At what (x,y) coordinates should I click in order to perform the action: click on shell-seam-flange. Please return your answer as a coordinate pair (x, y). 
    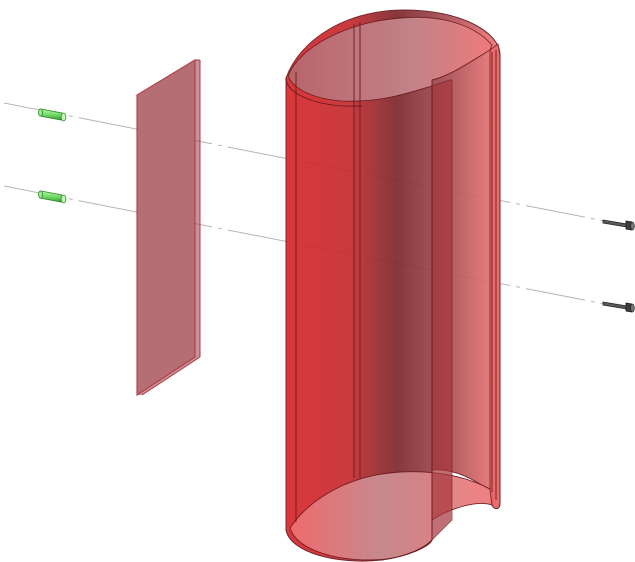
    Looking at the image, I should click on (442, 310).